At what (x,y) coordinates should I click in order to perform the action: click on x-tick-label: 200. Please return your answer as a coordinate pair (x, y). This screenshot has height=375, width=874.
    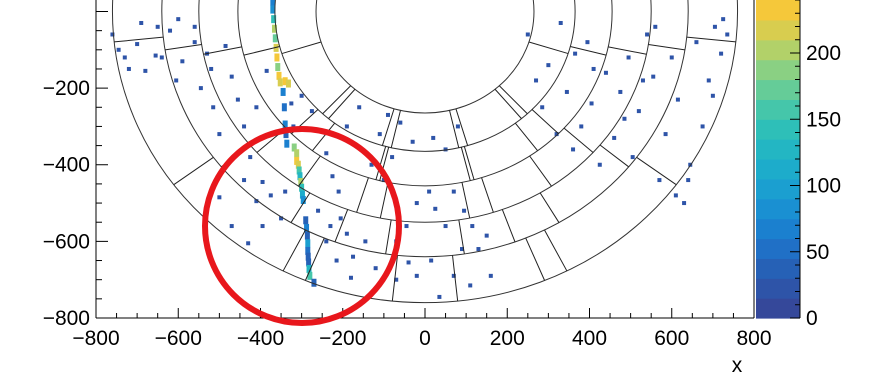
    Looking at the image, I should click on (507, 338).